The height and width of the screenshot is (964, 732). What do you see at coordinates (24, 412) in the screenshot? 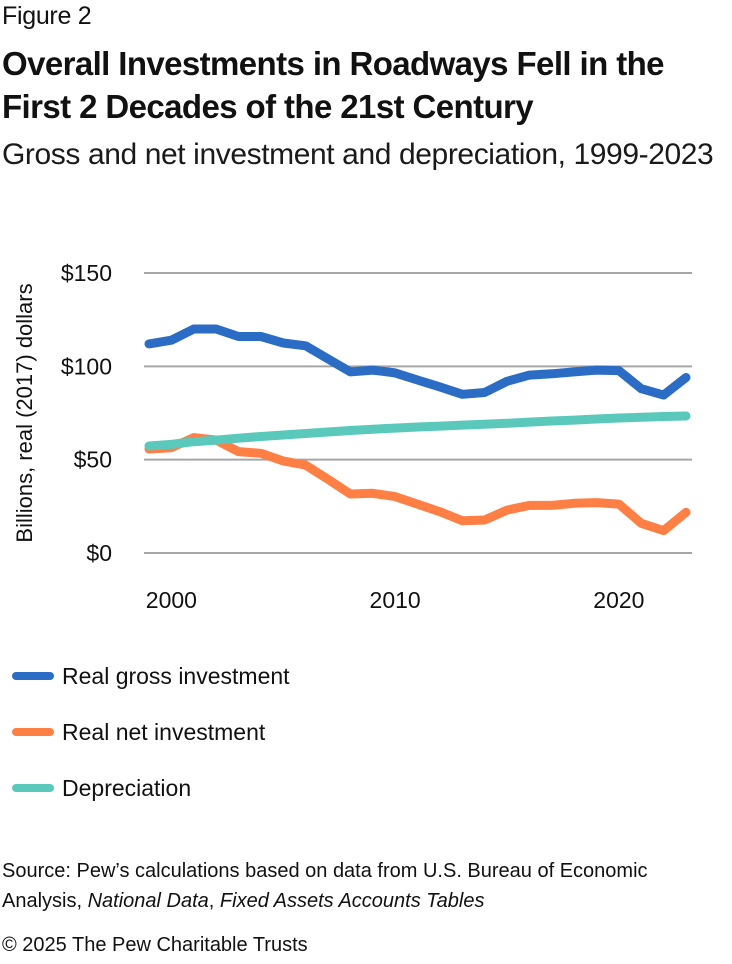
I see `y-axis-label: Billions, real (2017) dollars` at bounding box center [24, 412].